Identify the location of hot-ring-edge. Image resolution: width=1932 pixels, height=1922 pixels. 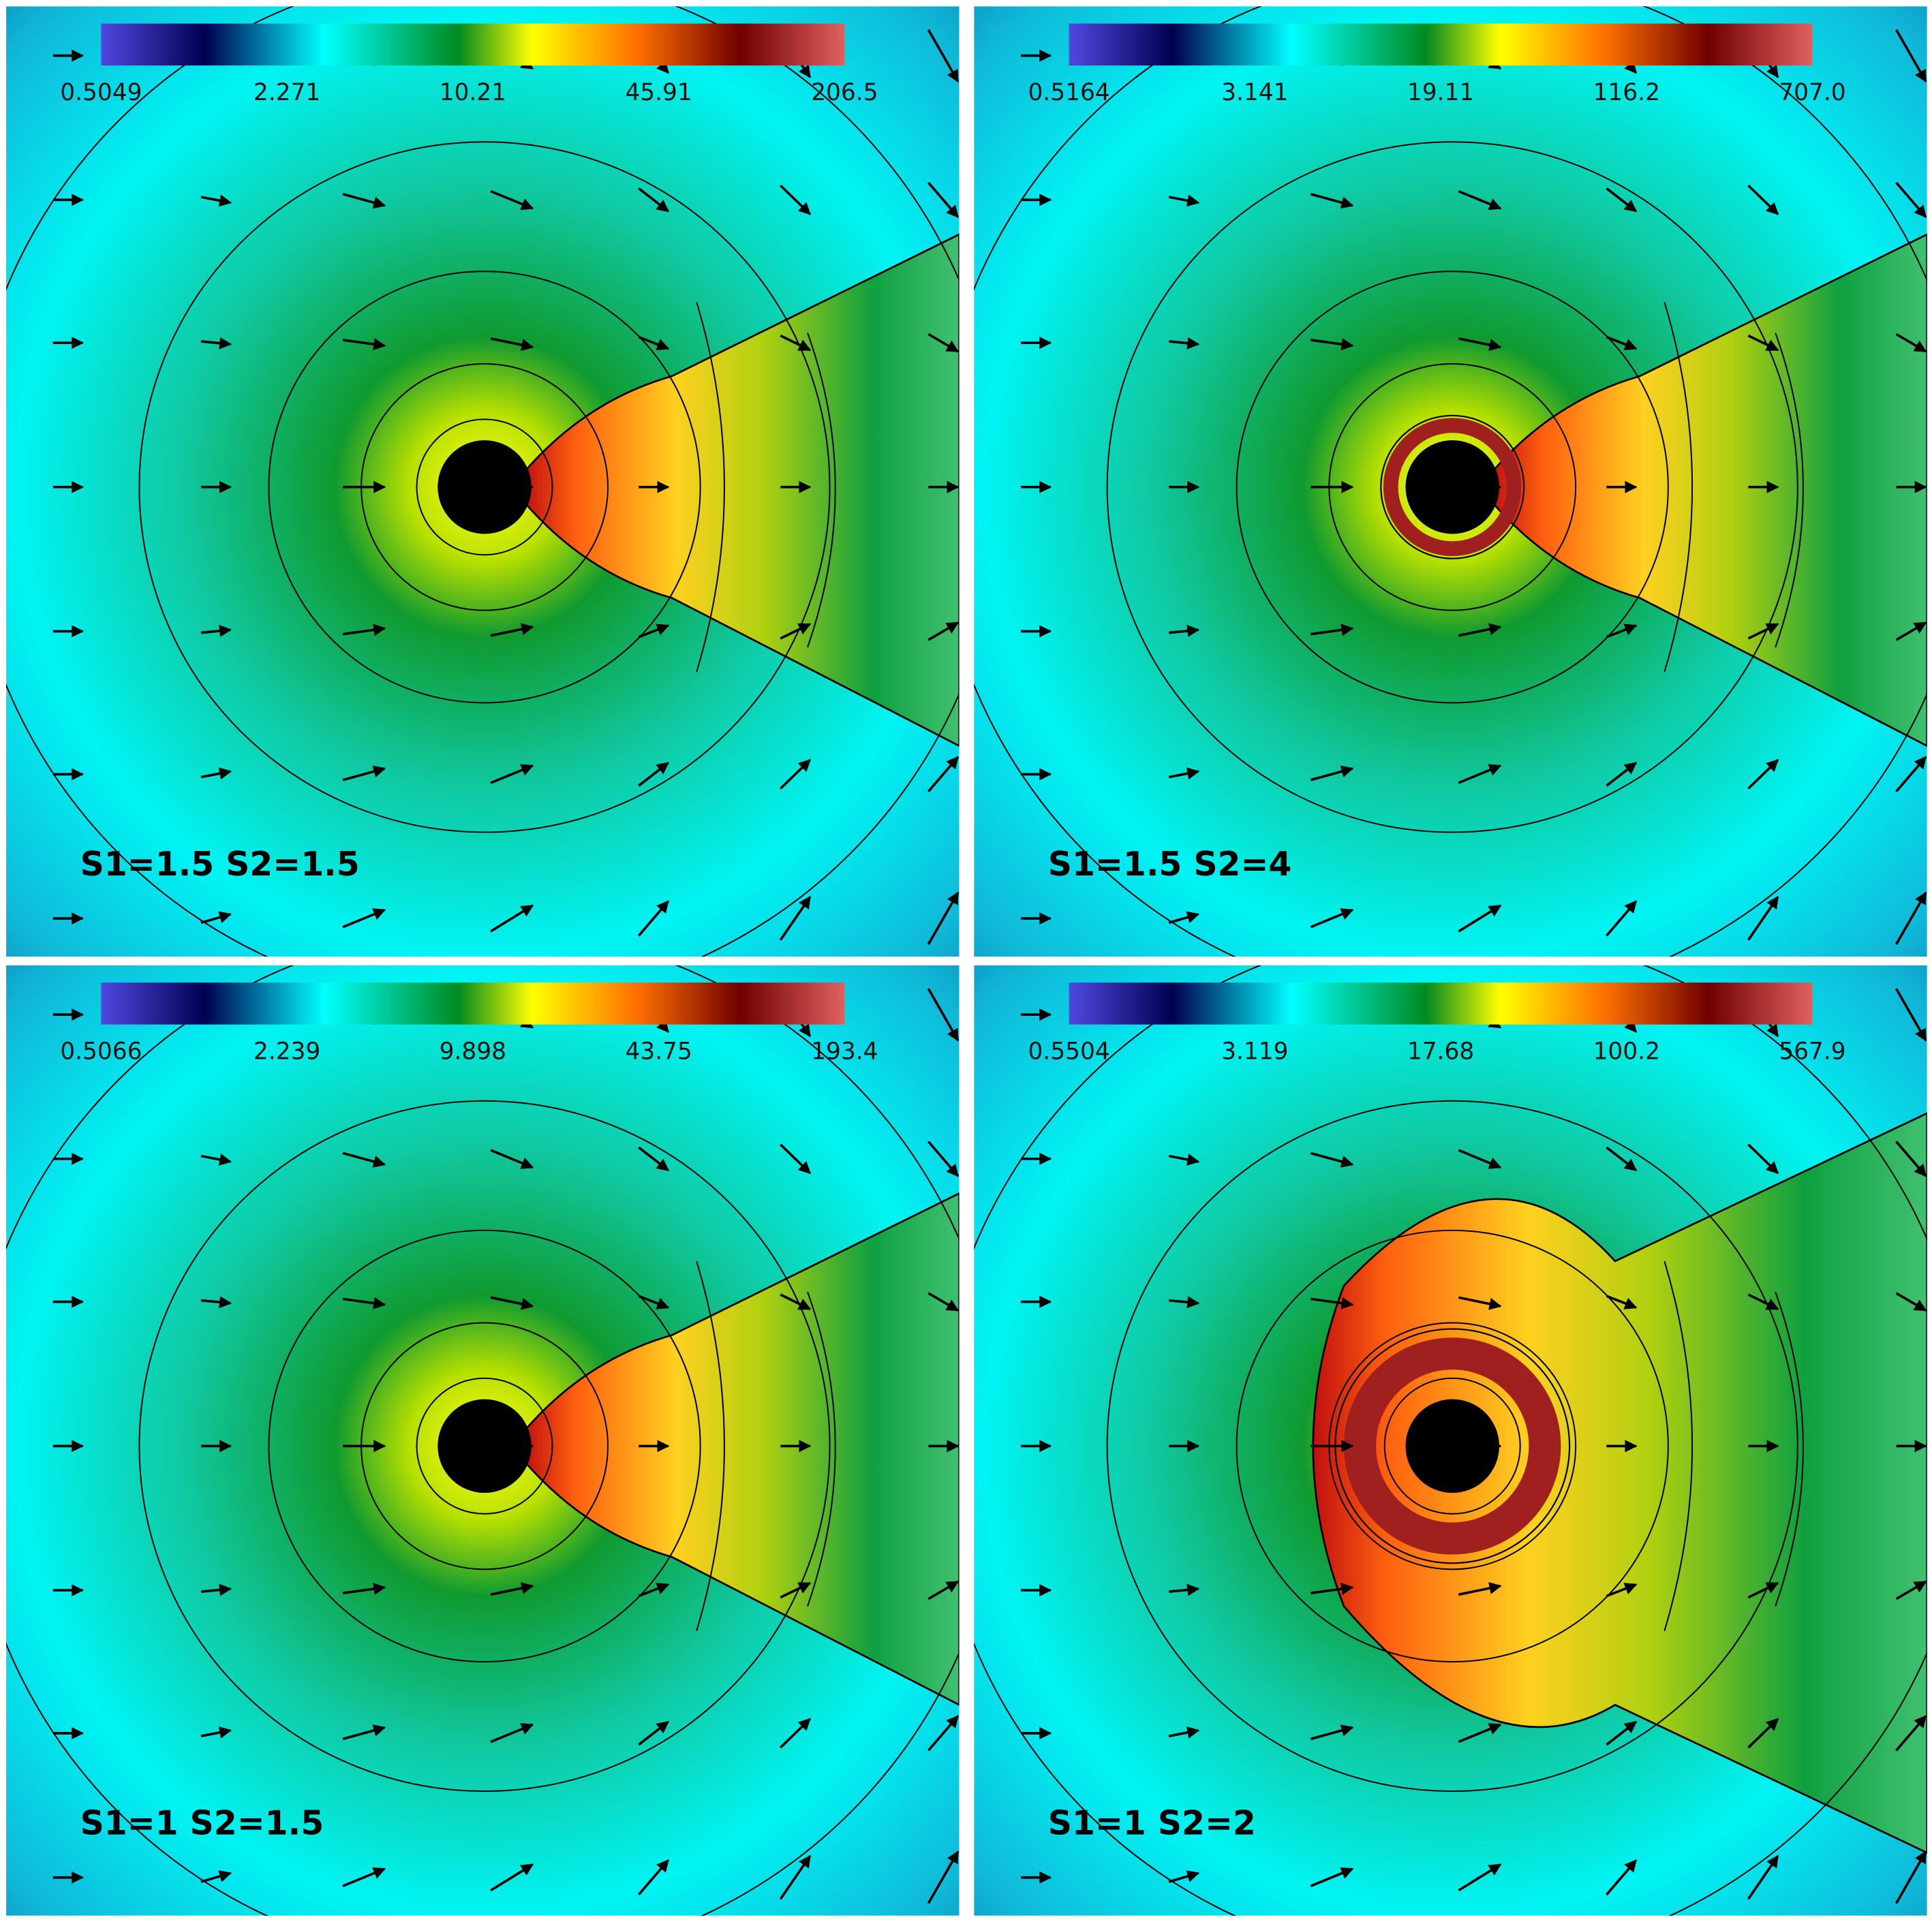
(1452, 487).